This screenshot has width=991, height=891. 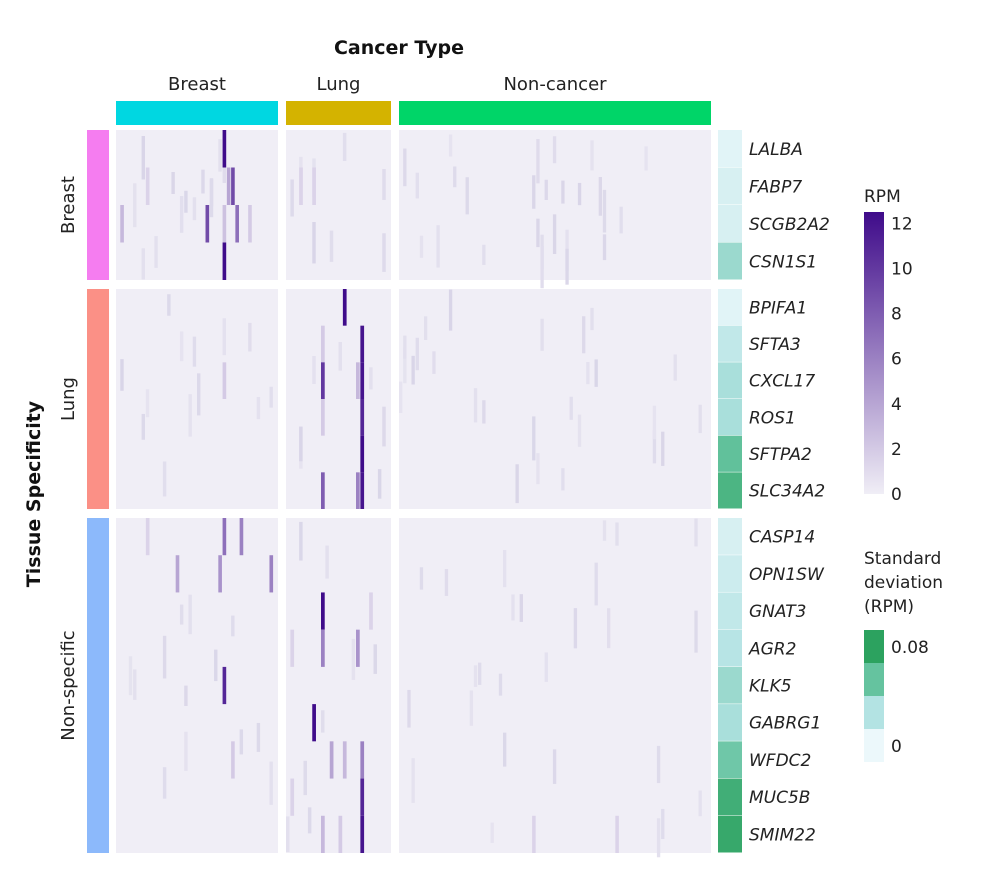 I want to click on gene-label-gabrg1: GABRG1, so click(x=785, y=724).